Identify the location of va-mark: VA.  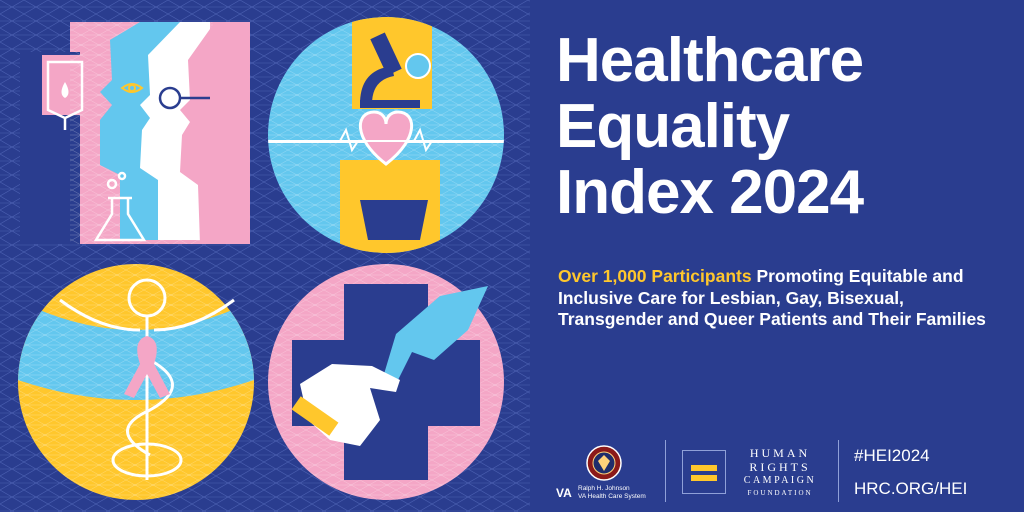
(564, 493).